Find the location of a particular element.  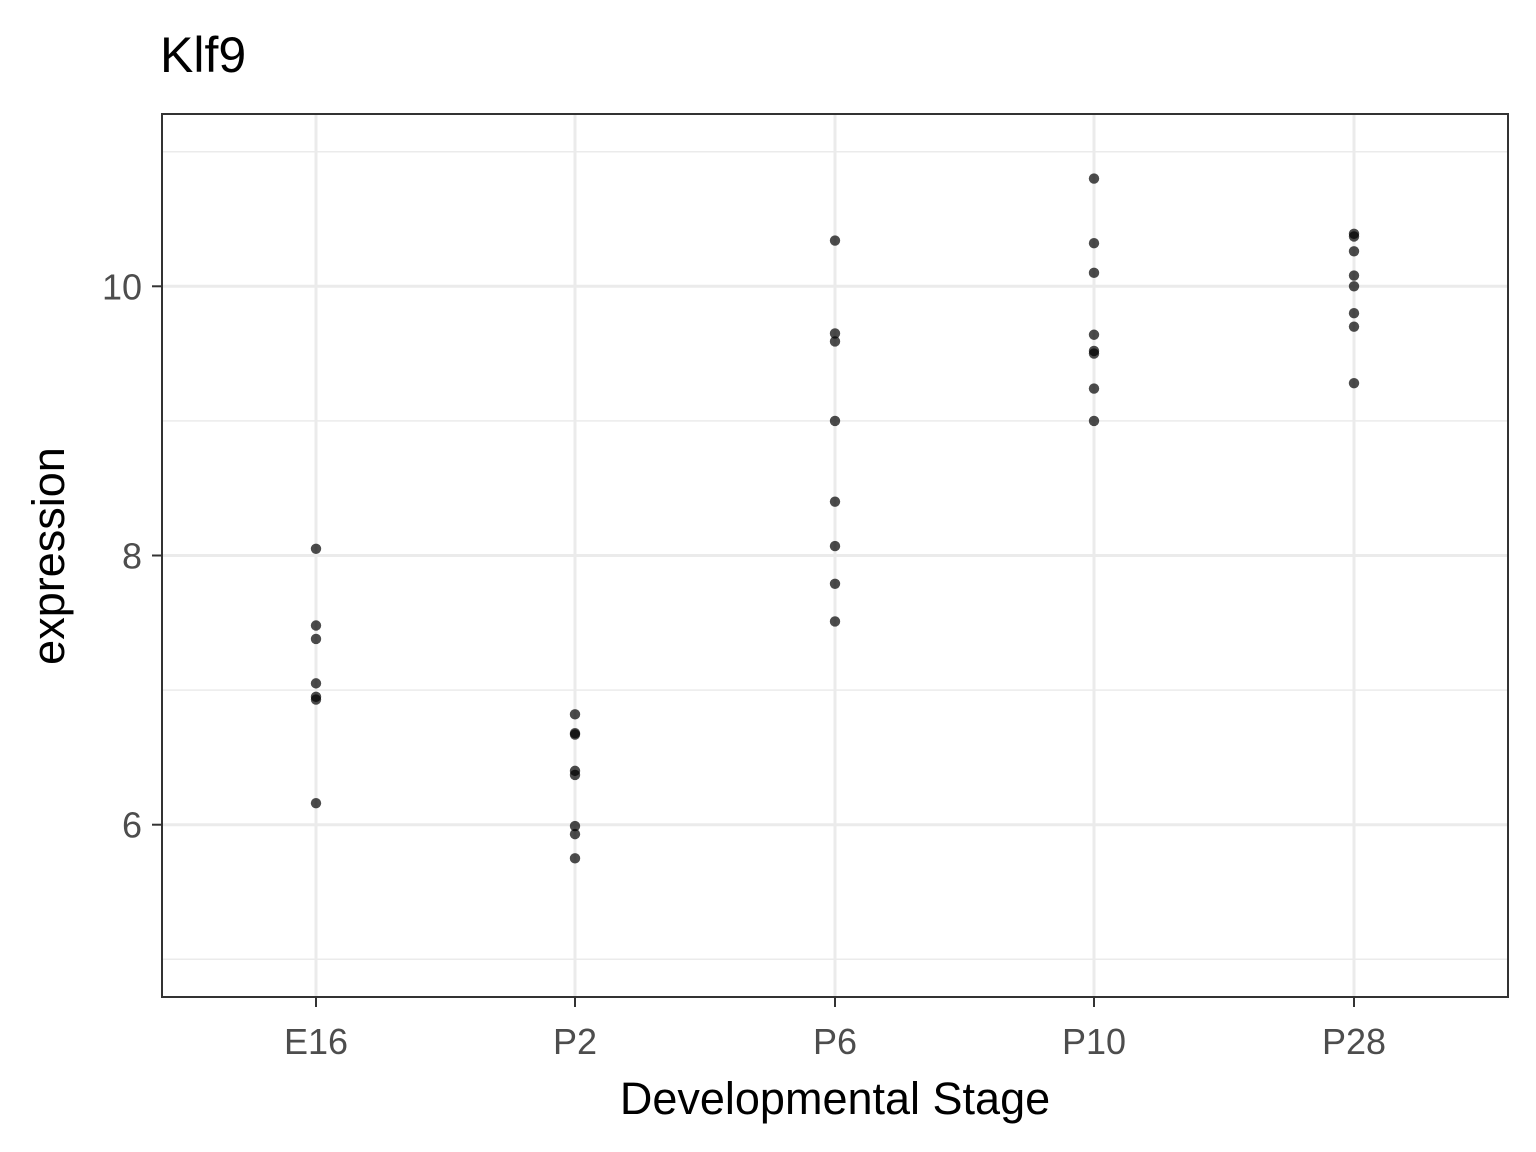

x-tick-label: P28 is located at coordinates (1354, 1041).